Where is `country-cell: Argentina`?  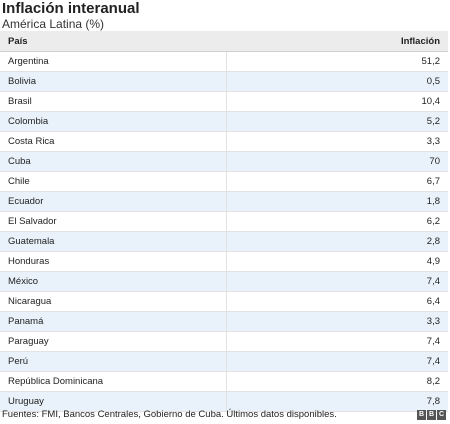 country-cell: Argentina is located at coordinates (113, 61).